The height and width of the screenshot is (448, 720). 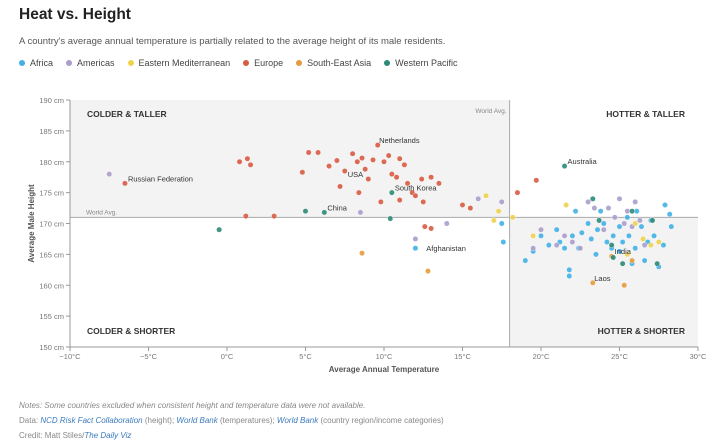 I want to click on legend-item-americas: Americas, so click(x=90, y=63).